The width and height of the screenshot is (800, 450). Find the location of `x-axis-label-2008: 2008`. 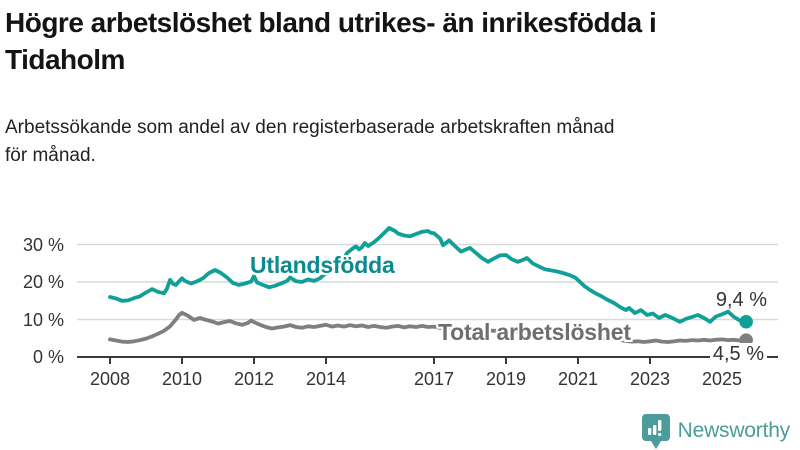

x-axis-label-2008: 2008 is located at coordinates (110, 379).